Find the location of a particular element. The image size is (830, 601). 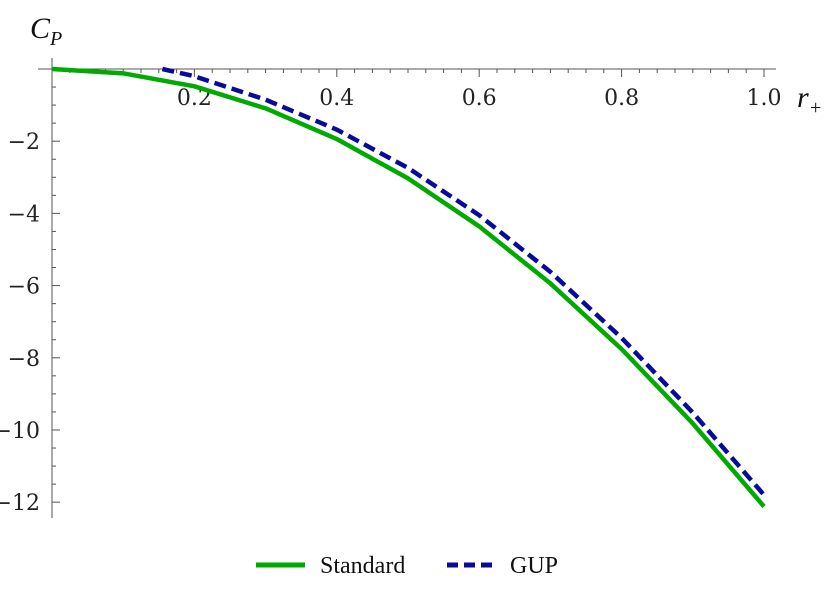

y-axis-title-sub: P is located at coordinates (55, 39).